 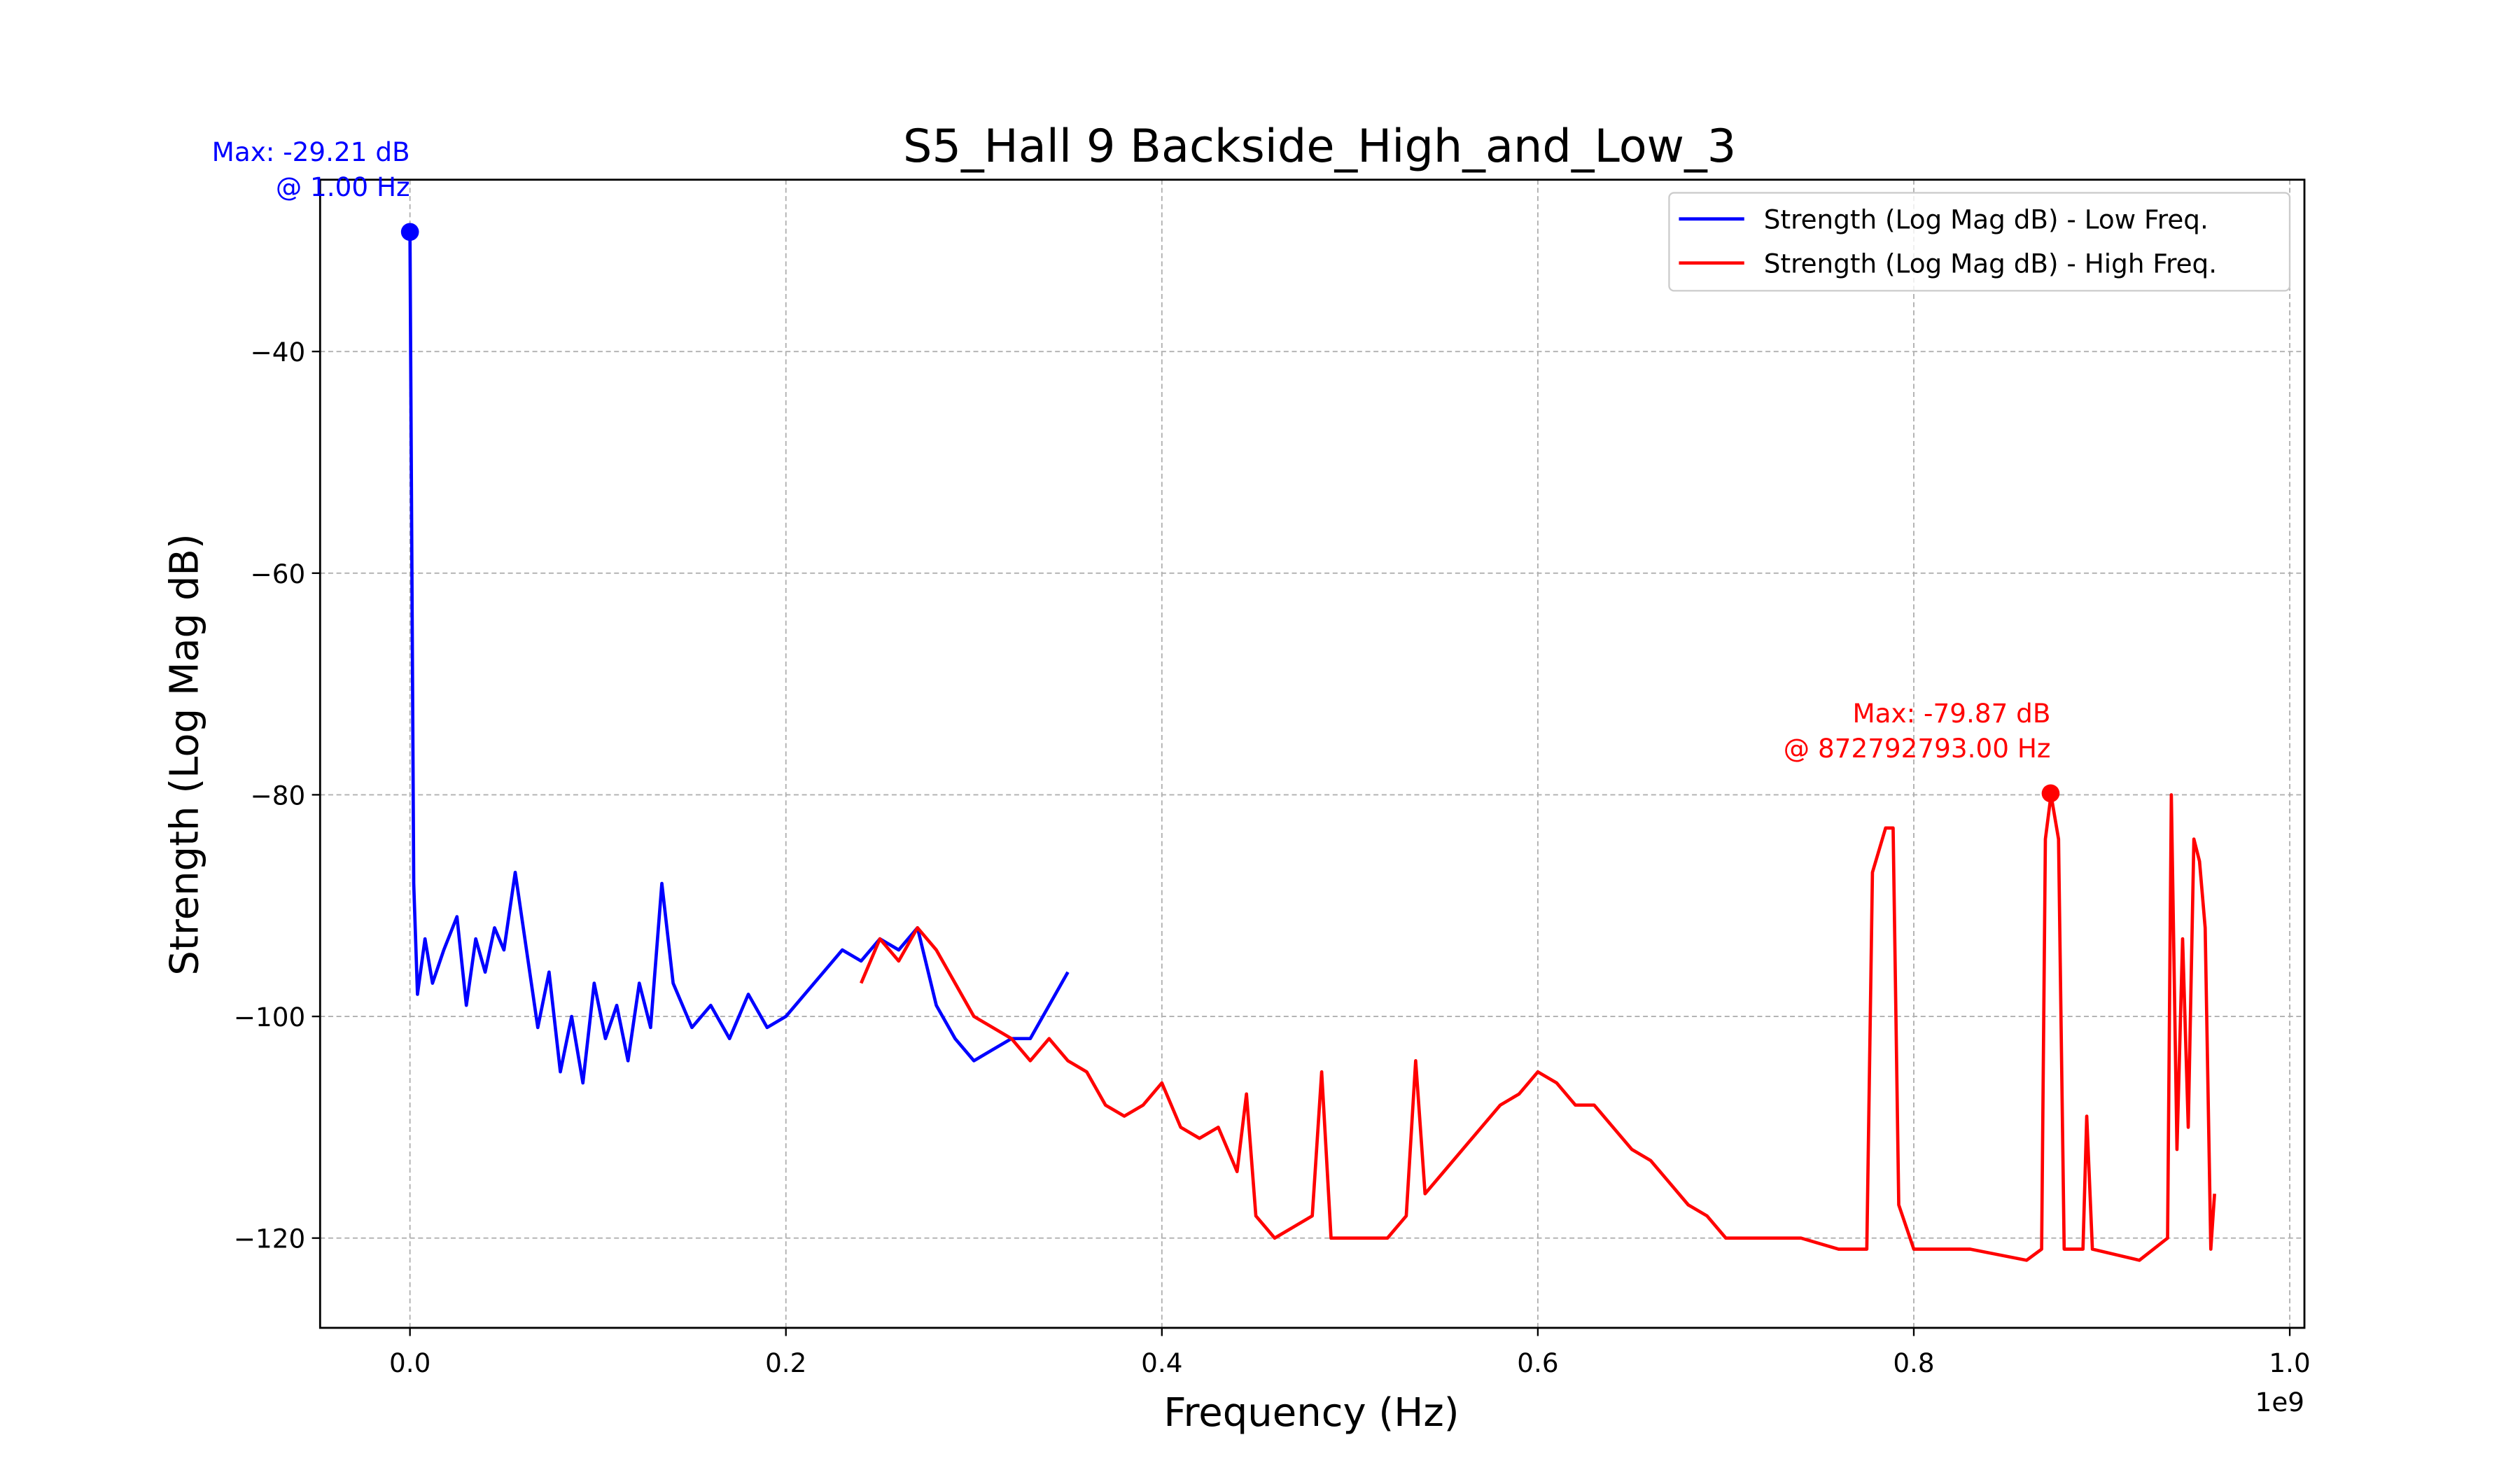 I want to click on annotation-text: Max: -29.21 dB, so click(x=311, y=151).